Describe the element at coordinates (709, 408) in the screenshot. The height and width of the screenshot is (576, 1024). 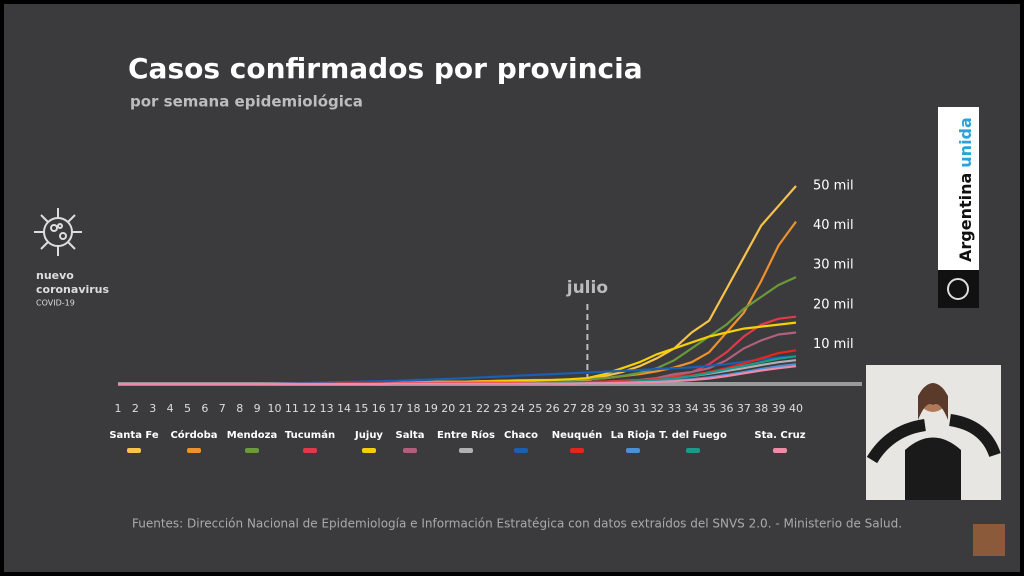
I see `x-tick-label: 35` at that location.